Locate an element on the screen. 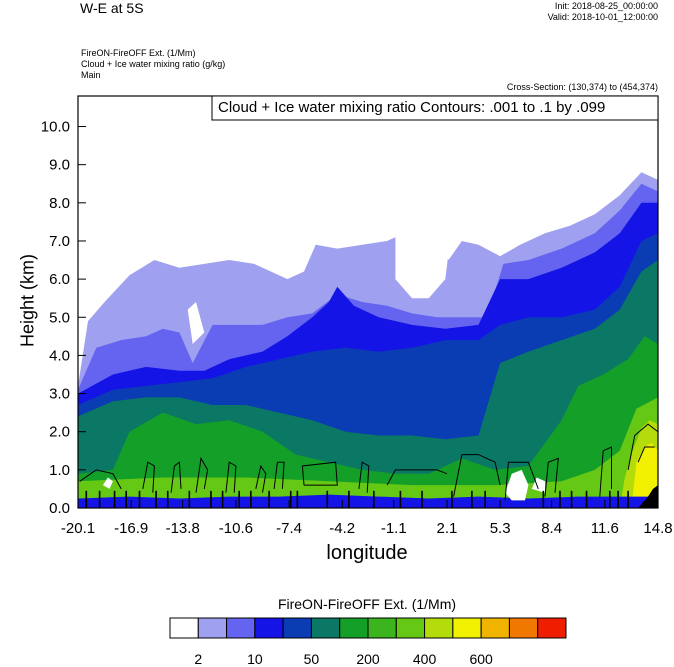 Image resolution: width=674 pixels, height=667 pixels. contour-title-bg is located at coordinates (435, 108).